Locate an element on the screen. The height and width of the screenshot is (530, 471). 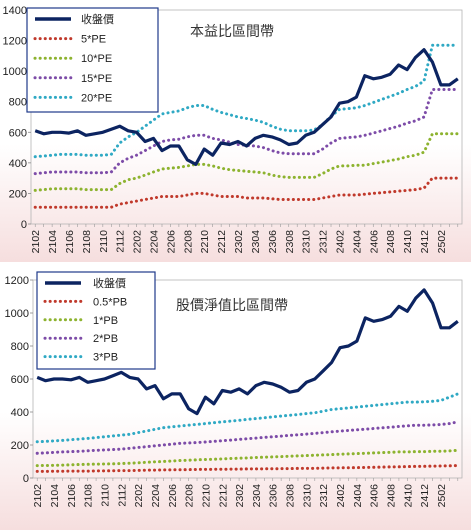
pe-x-tick-label: 2202 is located at coordinates (138, 242).